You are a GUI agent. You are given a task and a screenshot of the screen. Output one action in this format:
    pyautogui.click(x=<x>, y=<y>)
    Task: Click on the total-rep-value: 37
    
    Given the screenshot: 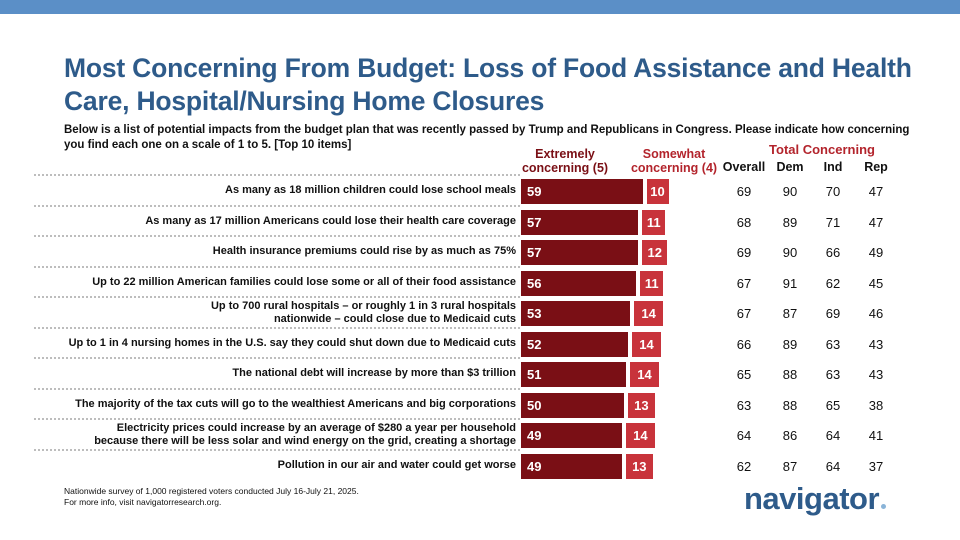 What is the action you would take?
    pyautogui.click(x=876, y=466)
    